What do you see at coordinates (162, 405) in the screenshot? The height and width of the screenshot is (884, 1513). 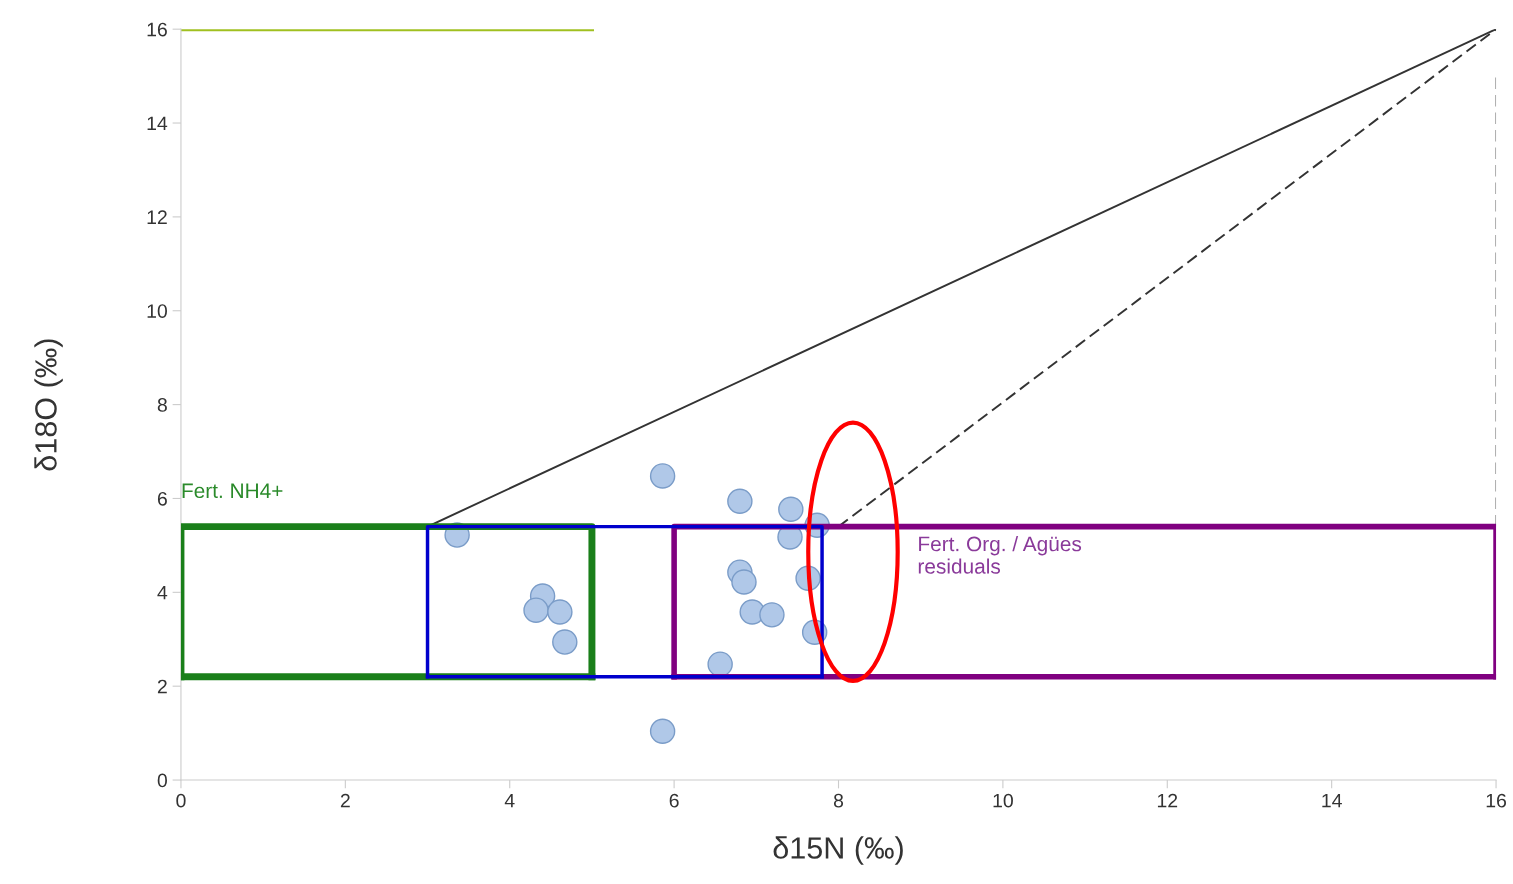 I see `y-tick-label: 8` at bounding box center [162, 405].